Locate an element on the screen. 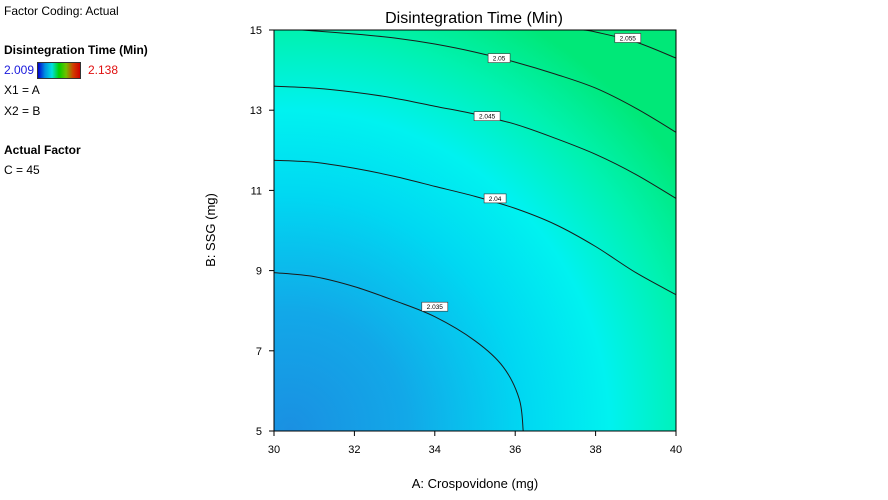 This screenshot has width=888, height=500. contour-label-1: 2.035 is located at coordinates (435, 306).